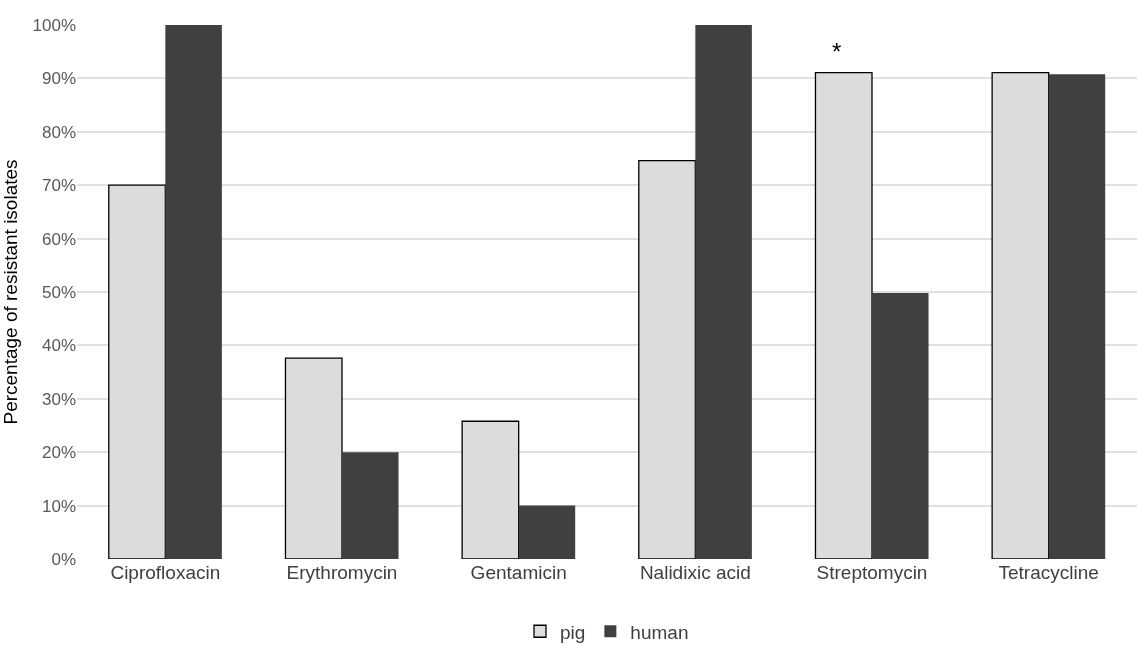 This screenshot has width=1142, height=655. I want to click on y-tick-label: 20%, so click(58, 453).